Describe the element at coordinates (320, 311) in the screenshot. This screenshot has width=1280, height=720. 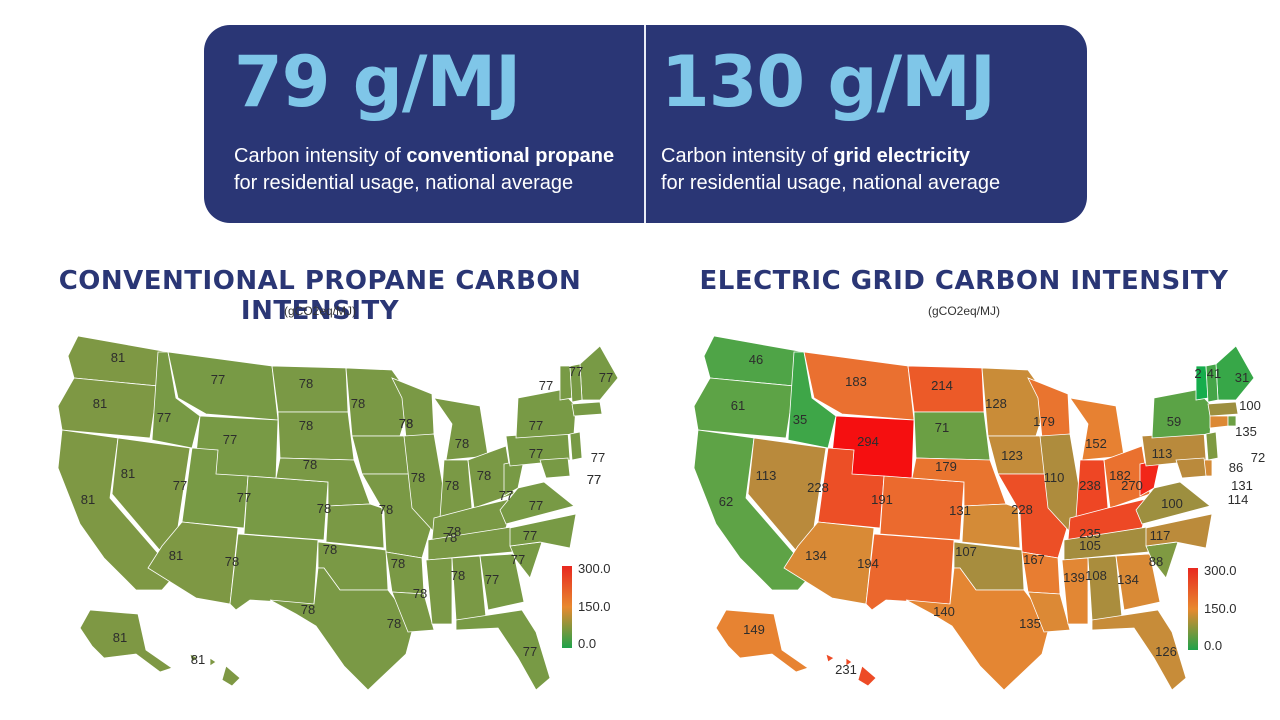
I see `propane-map-unit: (gCO2eq/MJ)` at that location.